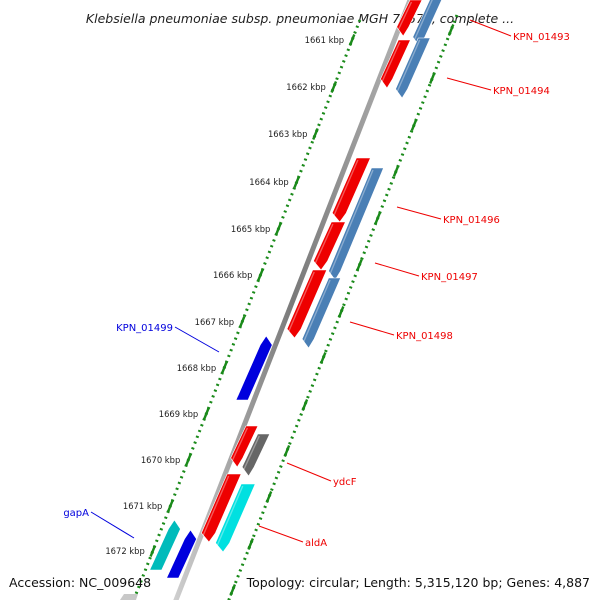 The height and width of the screenshot is (600, 600). What do you see at coordinates (144, 328) in the screenshot?
I see `gene-label-kpn_01499: KPN_01499` at bounding box center [144, 328].